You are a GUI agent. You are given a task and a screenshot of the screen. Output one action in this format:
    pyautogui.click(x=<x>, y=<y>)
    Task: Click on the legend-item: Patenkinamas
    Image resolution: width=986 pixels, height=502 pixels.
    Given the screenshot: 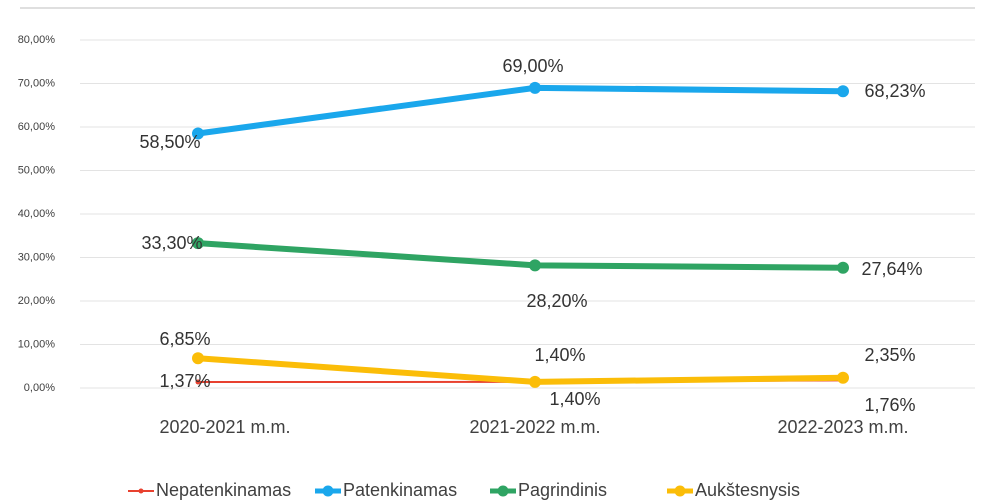 What is the action you would take?
    pyautogui.click(x=386, y=490)
    